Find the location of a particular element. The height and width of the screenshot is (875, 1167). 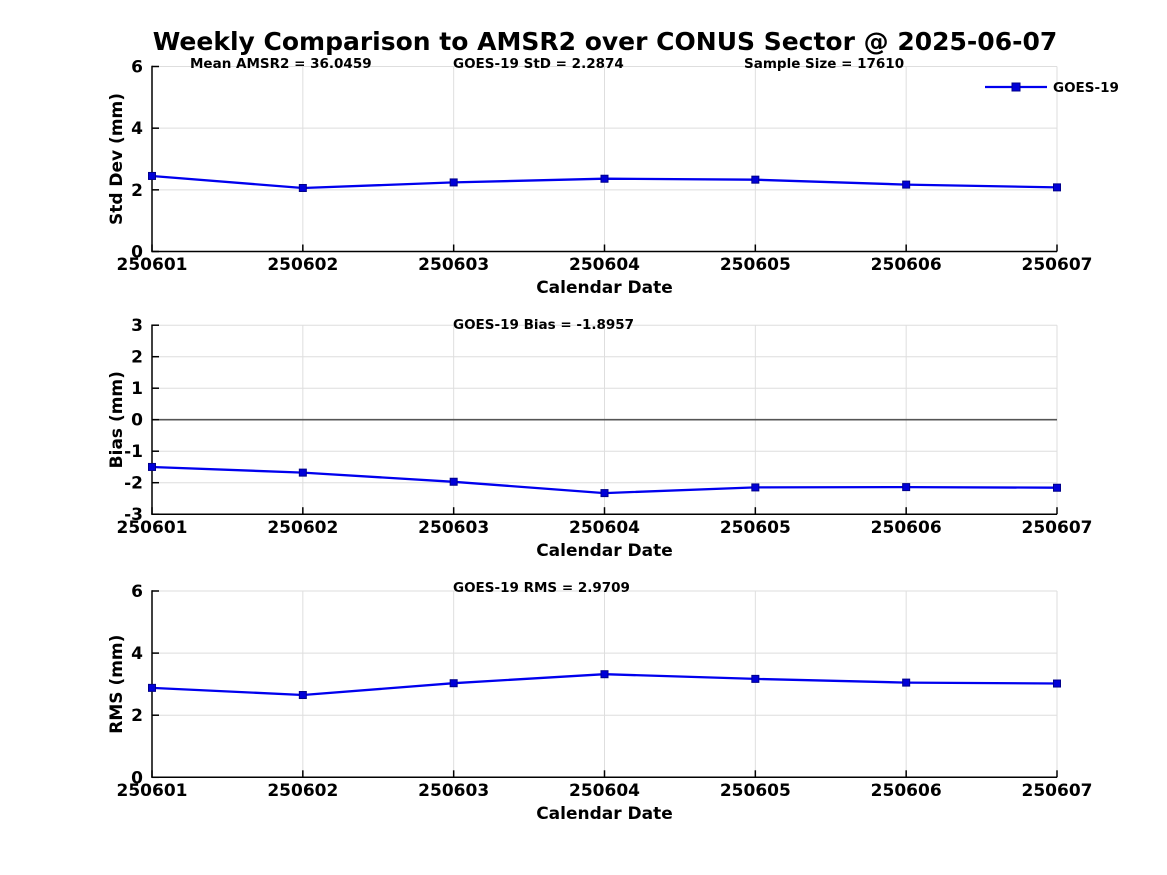

svg-text: GOES-19 RMS = 2.9709 is located at coordinates (541, 588).